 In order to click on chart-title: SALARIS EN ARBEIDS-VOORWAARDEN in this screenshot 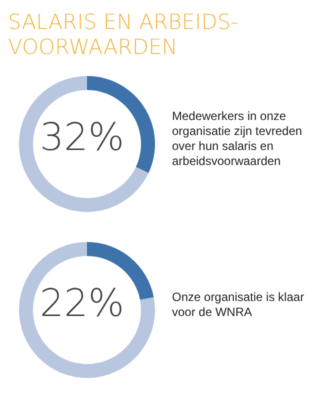, I will do `click(123, 35)`.